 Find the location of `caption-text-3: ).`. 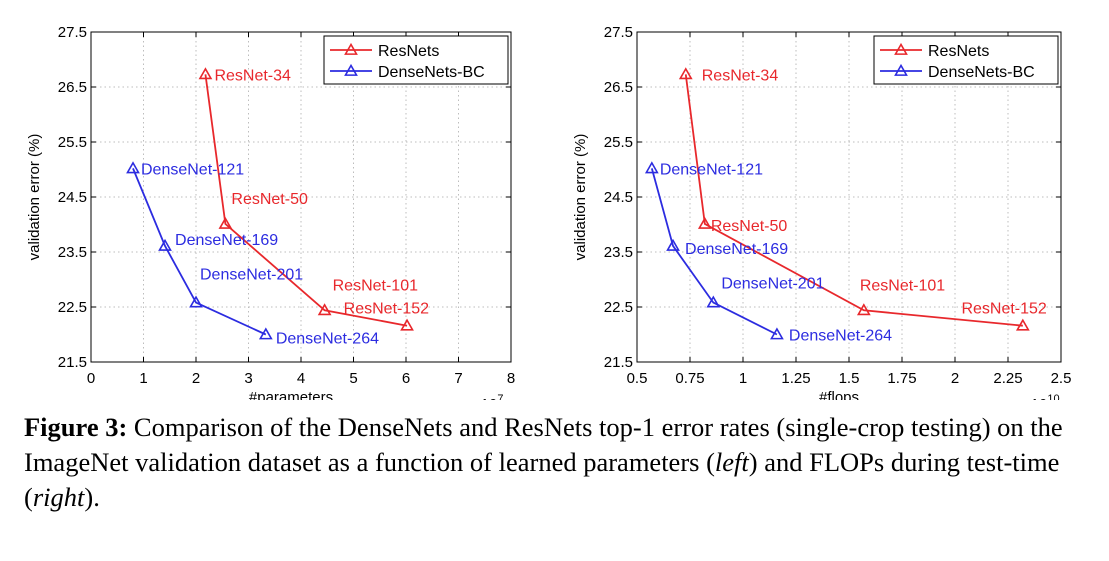

caption-text-3: ). is located at coordinates (92, 497).